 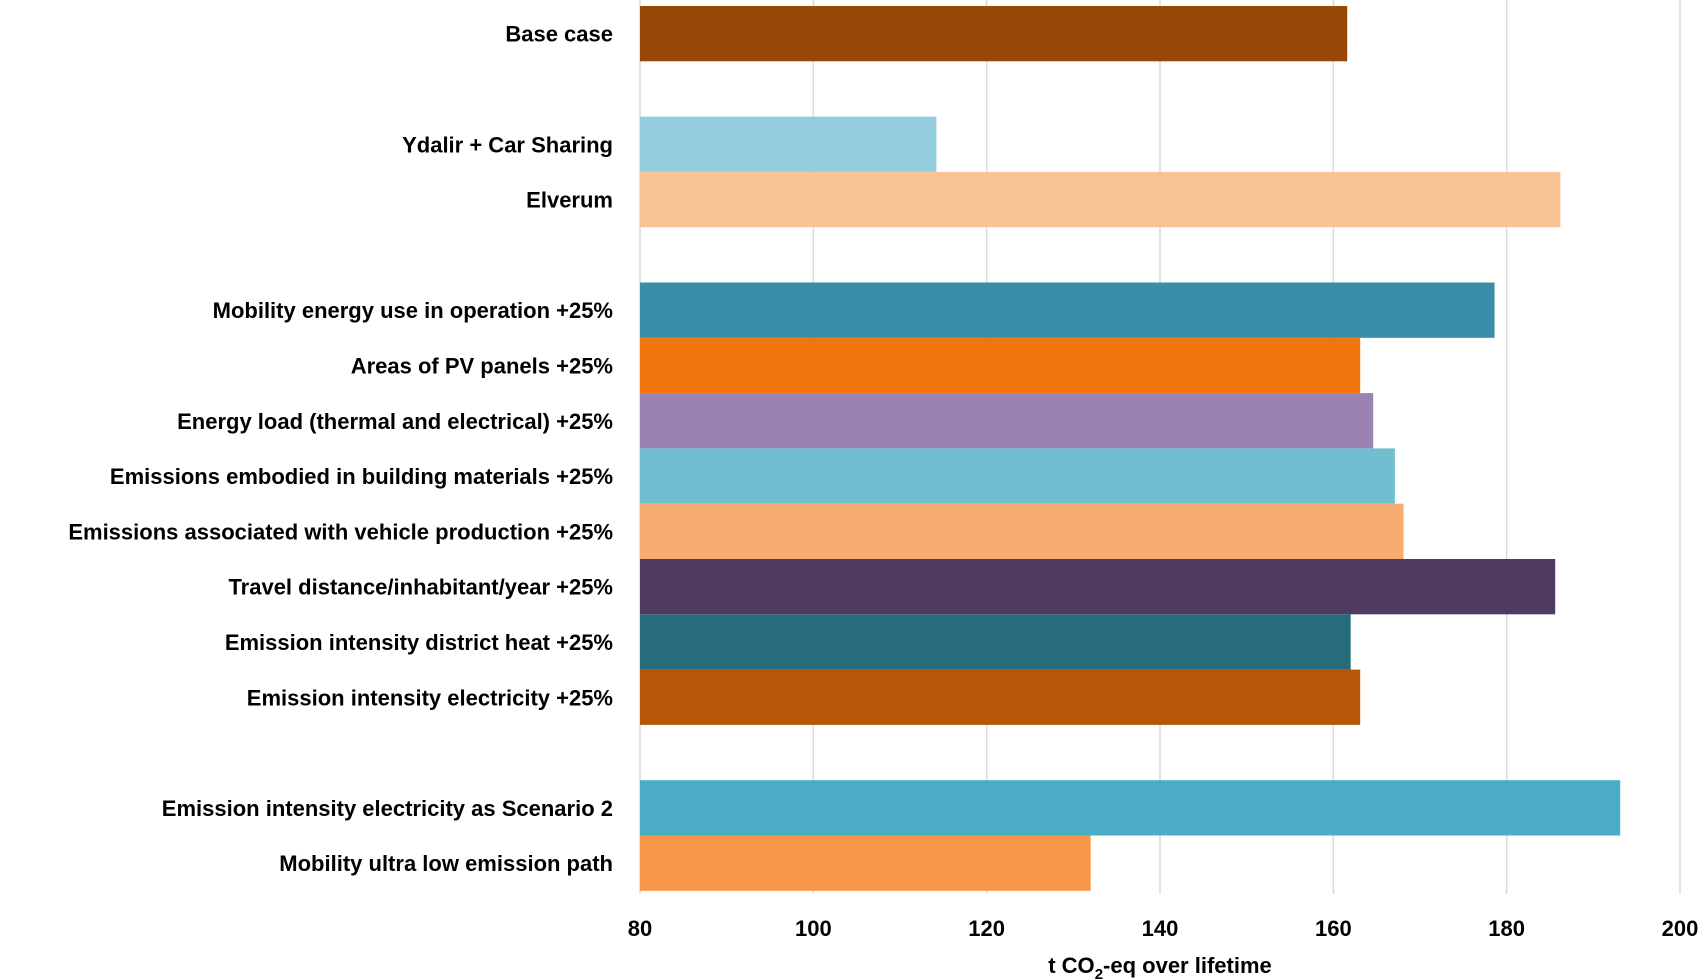 I want to click on x-axis-title: t CO2-eq over lifetime, so click(x=1160, y=966).